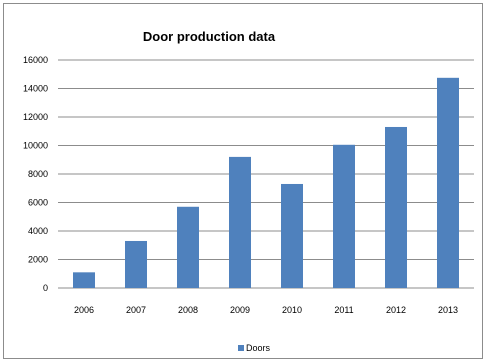  I want to click on legend-swatch-doors, so click(241, 348).